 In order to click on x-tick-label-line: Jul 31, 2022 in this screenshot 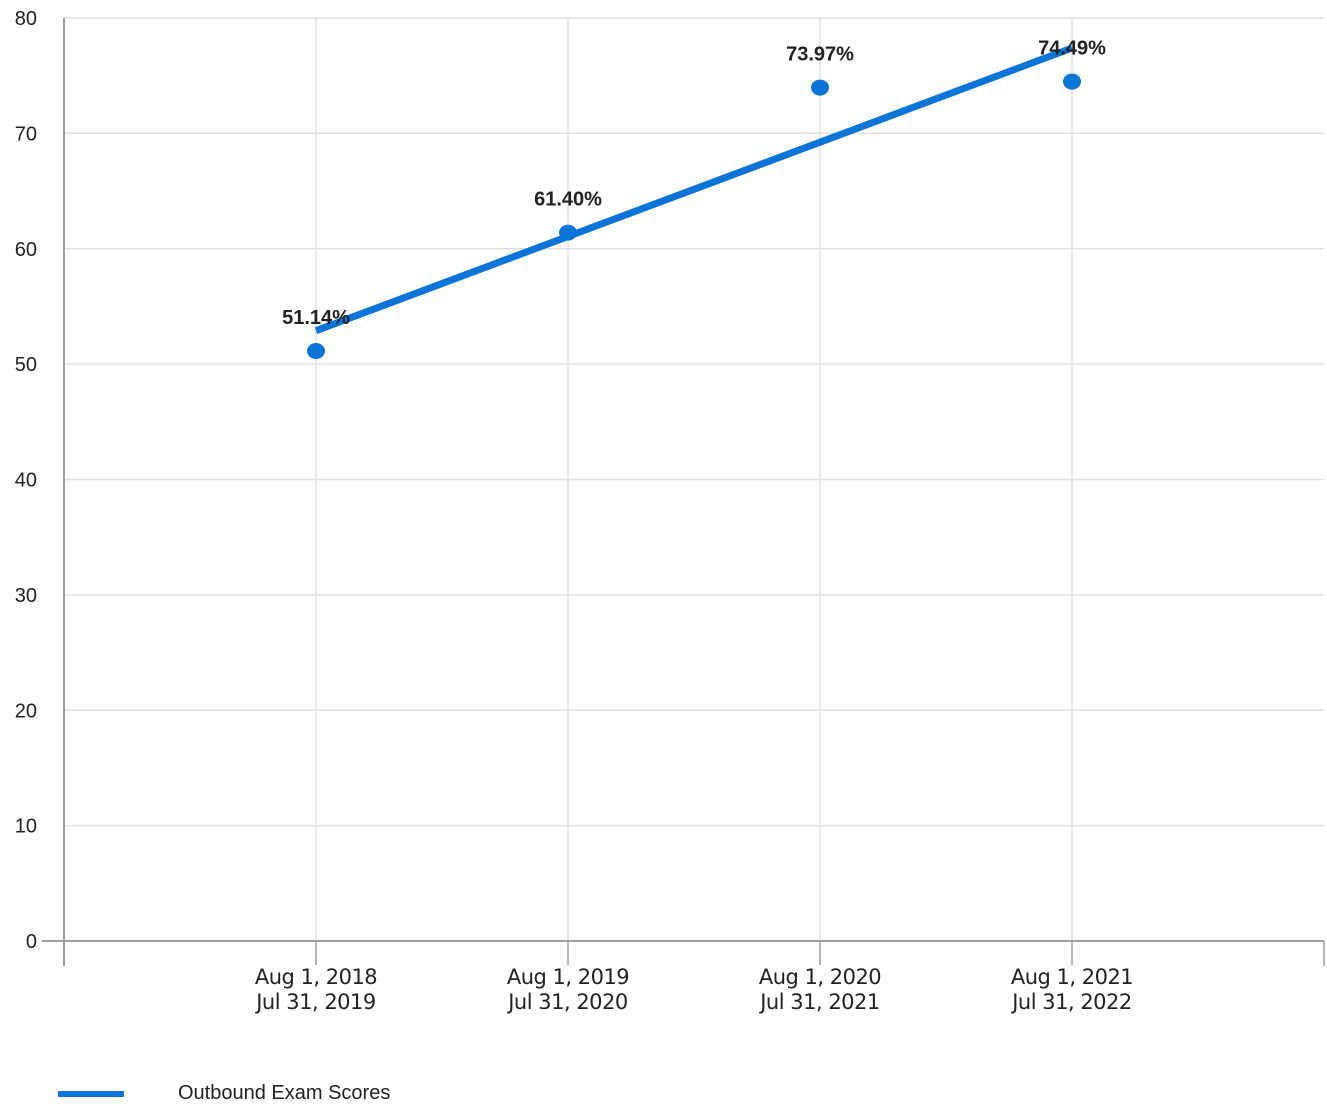, I will do `click(1071, 1002)`.